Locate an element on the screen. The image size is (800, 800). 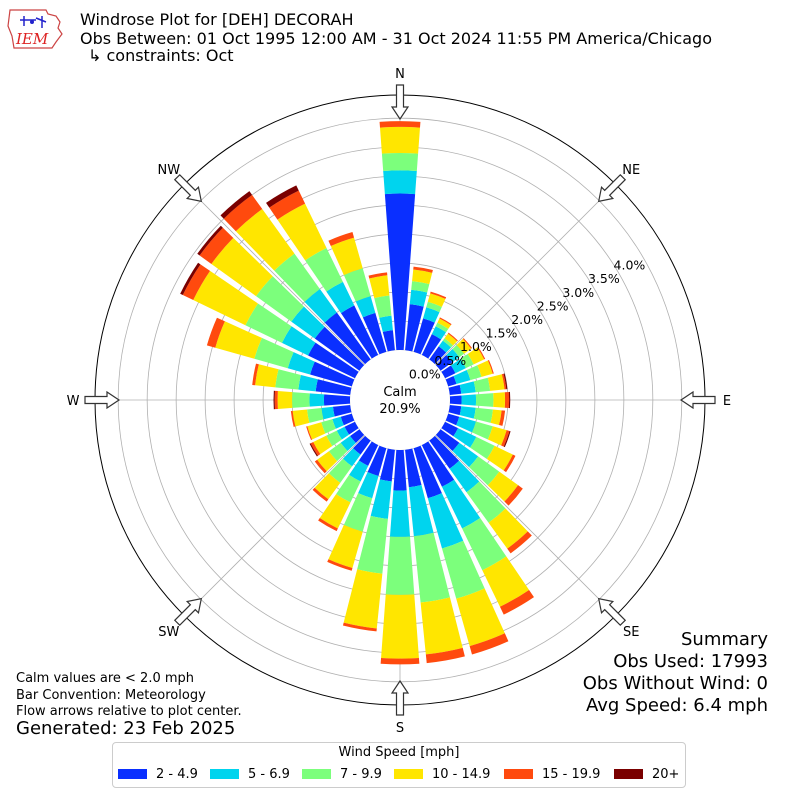
direction-label: E is located at coordinates (727, 401).